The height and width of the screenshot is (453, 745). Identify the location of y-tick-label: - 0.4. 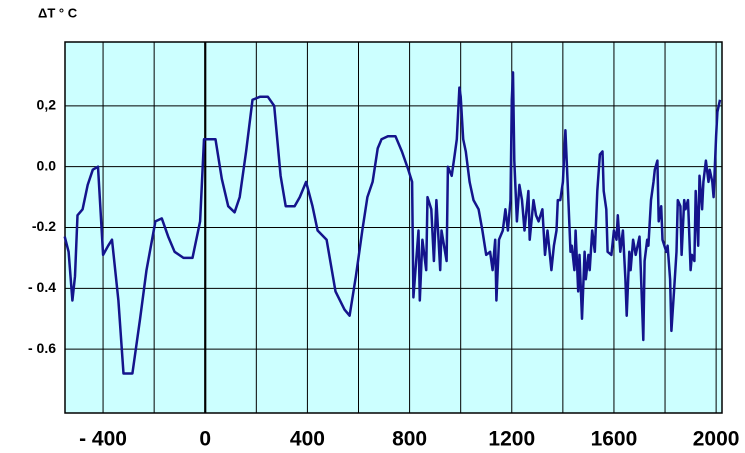
(42, 287).